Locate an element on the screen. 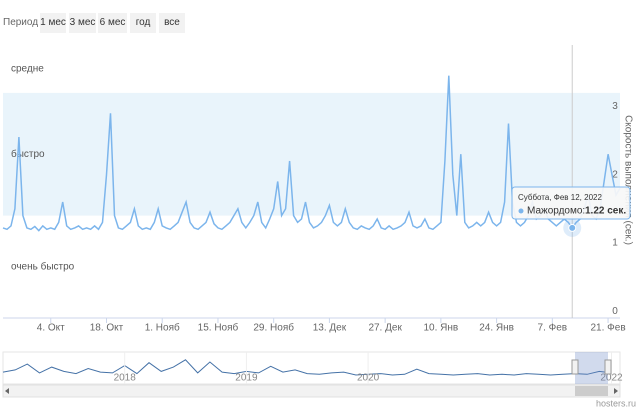 The image size is (640, 413). tooltip-box is located at coordinates (571, 203).